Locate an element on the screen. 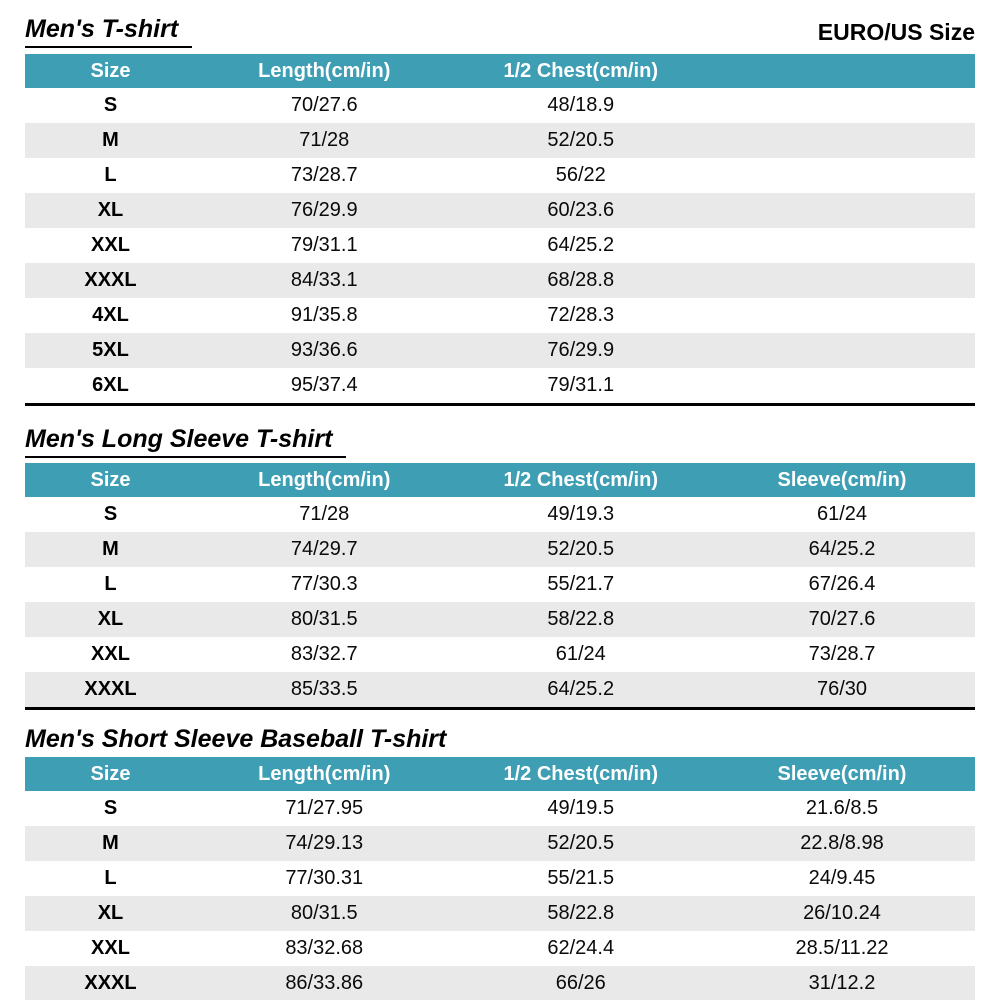  measurement-cell: 24/9.45 is located at coordinates (842, 878).